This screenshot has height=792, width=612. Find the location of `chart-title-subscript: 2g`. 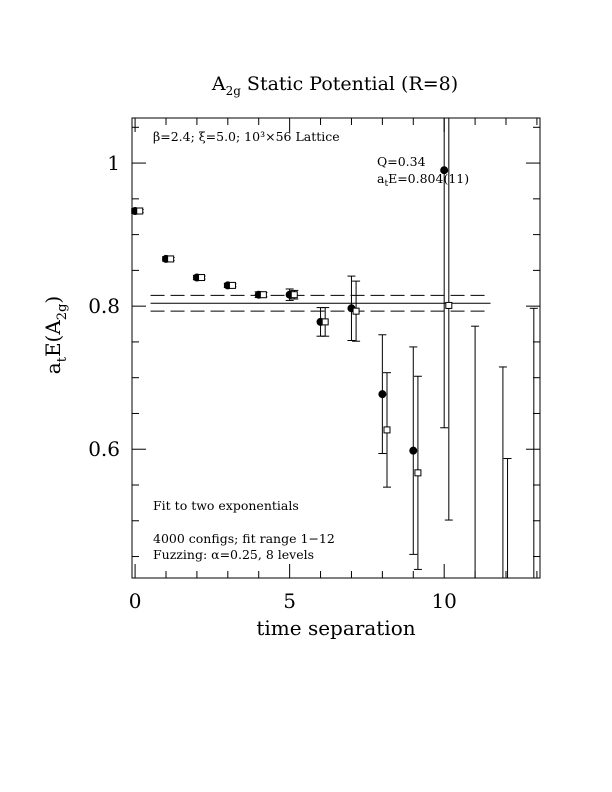

chart-title-subscript: 2g is located at coordinates (234, 91).